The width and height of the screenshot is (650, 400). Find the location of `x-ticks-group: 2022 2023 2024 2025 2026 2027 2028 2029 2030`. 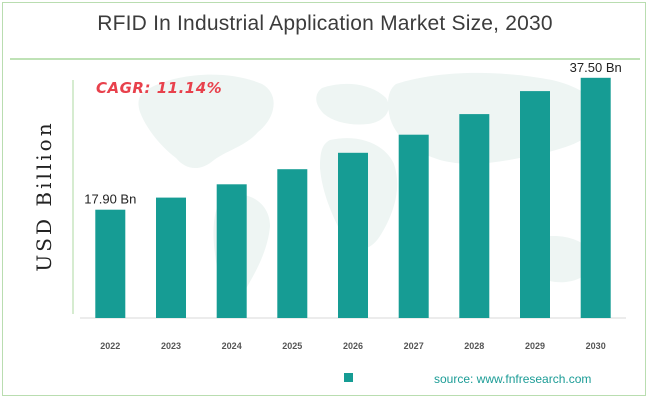

x-ticks-group: 2022 2023 2024 2025 2026 2027 2028 2029 2030 is located at coordinates (352, 346).